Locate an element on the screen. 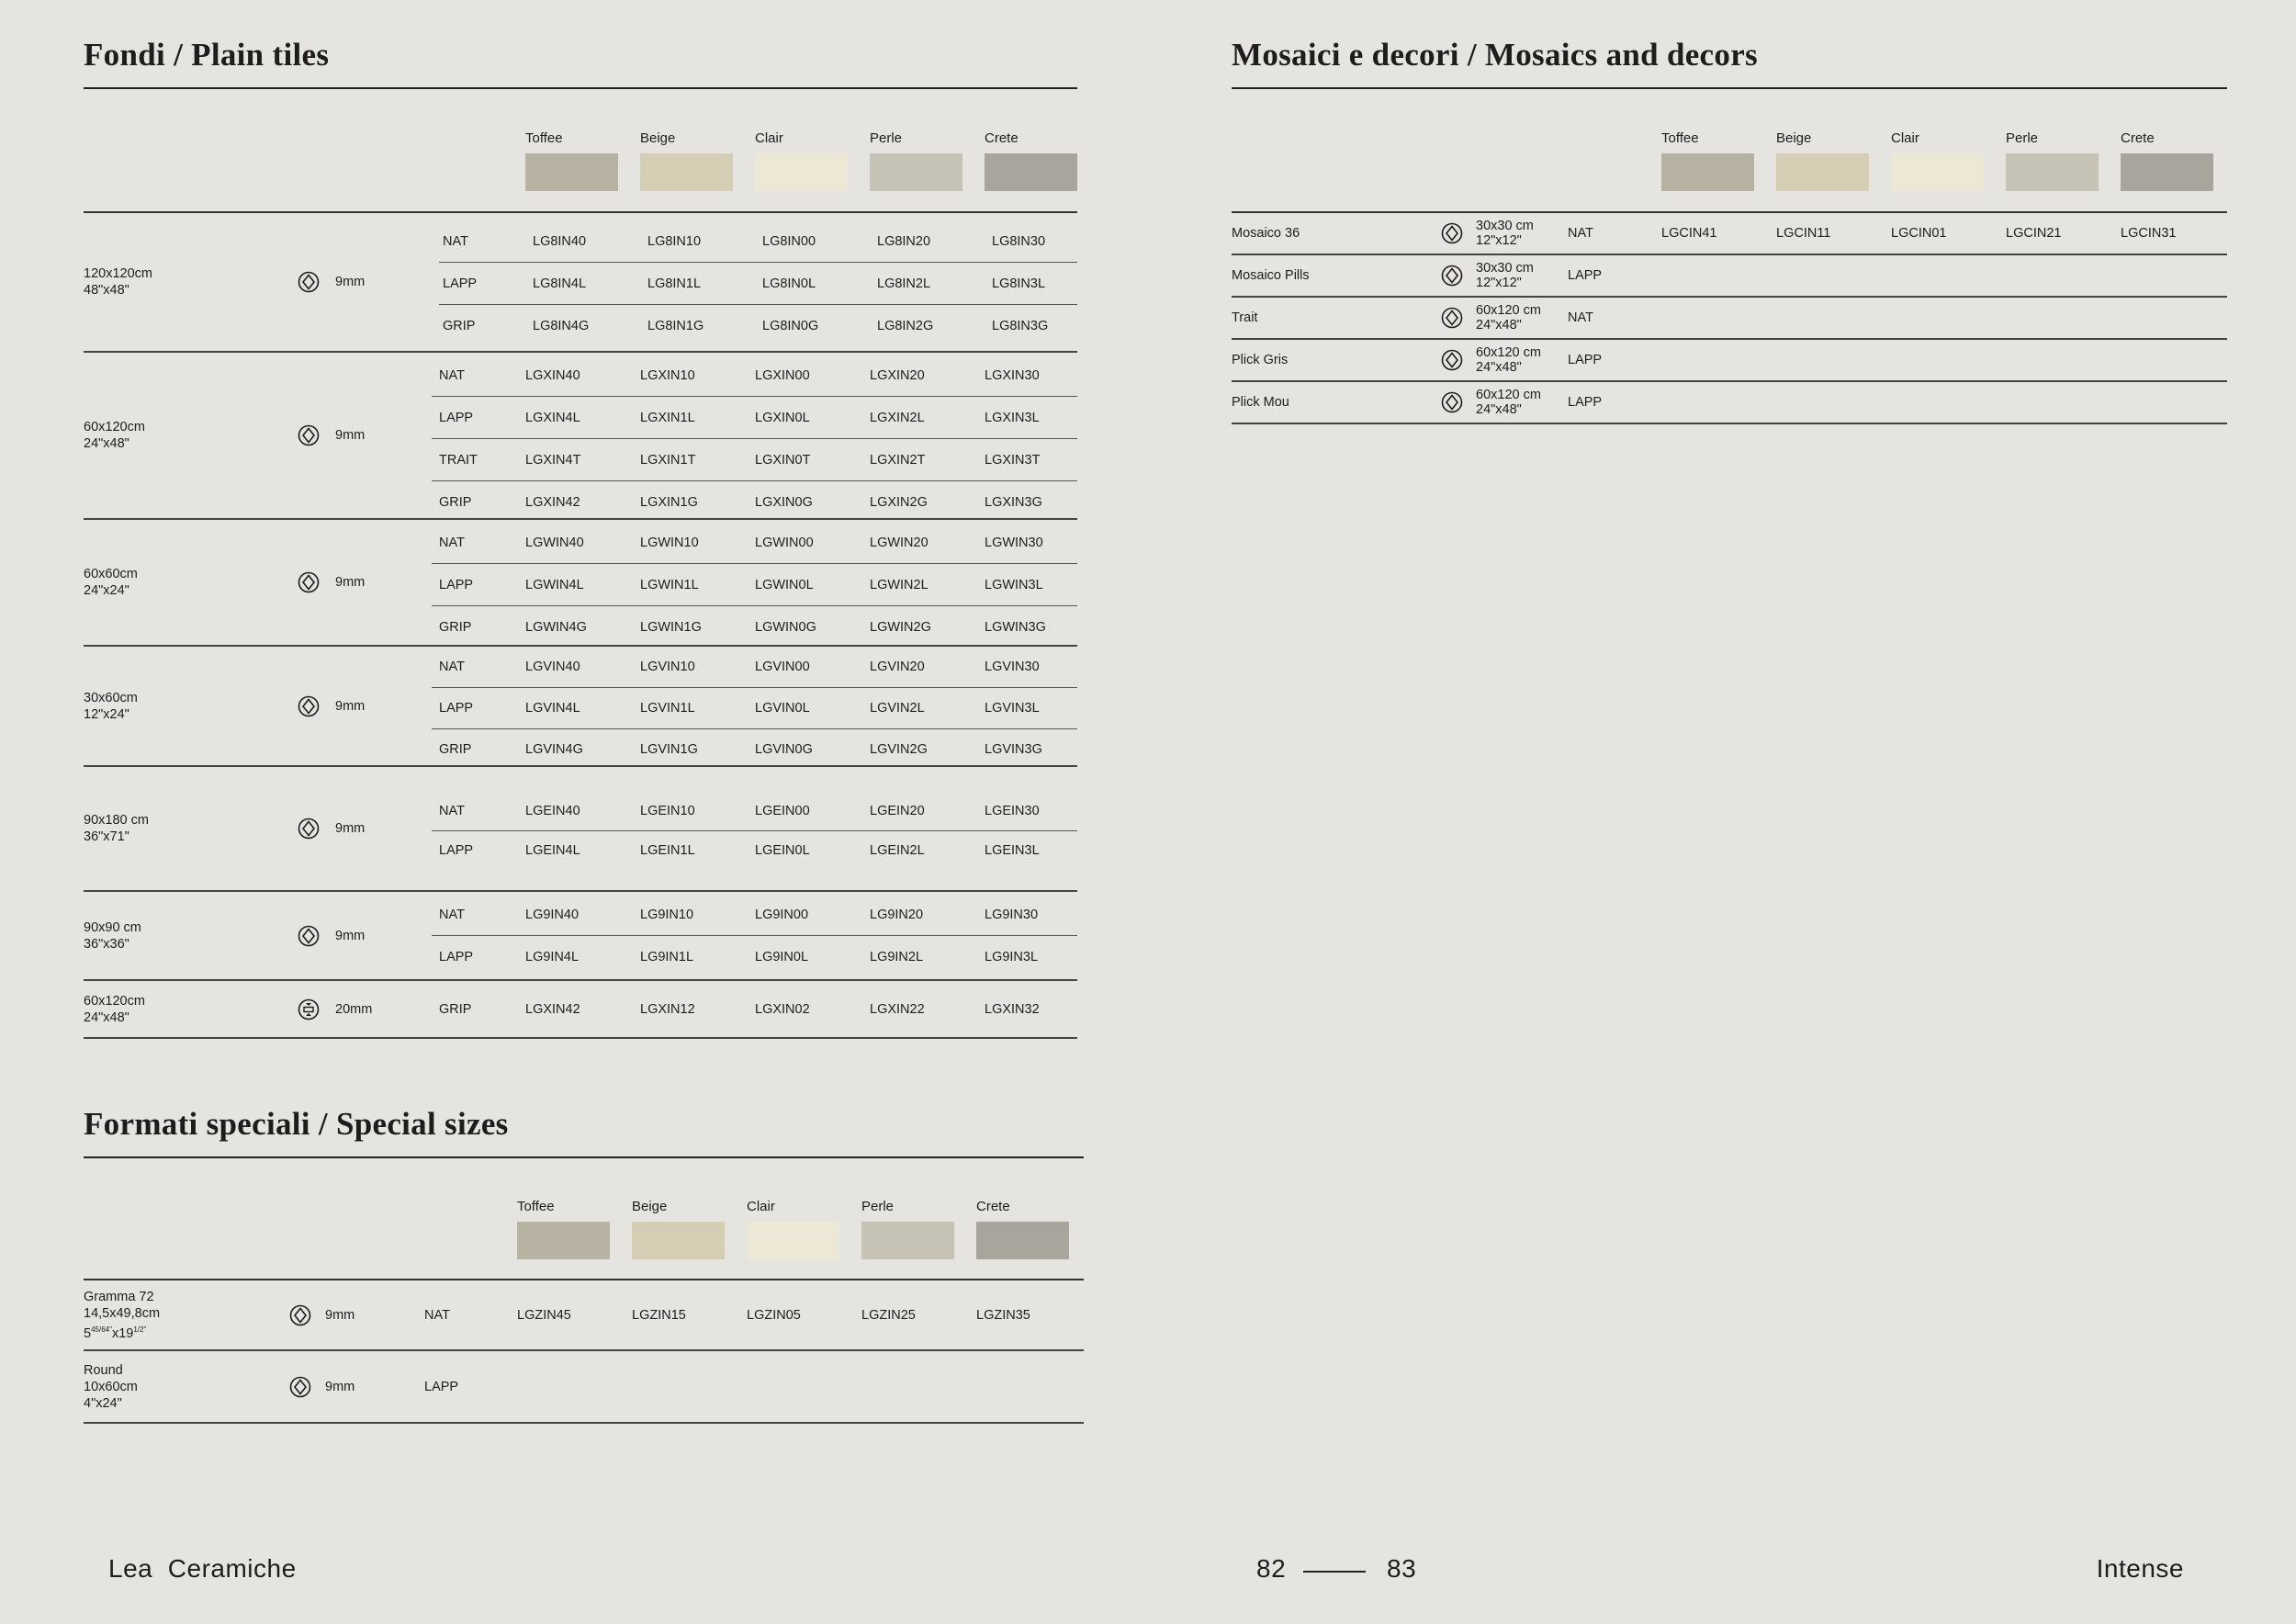  size-line: 48"x48" is located at coordinates (106, 290).